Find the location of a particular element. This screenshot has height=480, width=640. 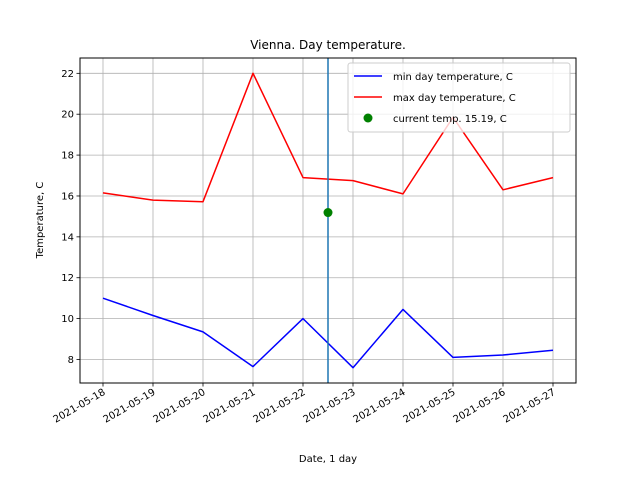

y-tick-label: 10 is located at coordinates (67, 319).